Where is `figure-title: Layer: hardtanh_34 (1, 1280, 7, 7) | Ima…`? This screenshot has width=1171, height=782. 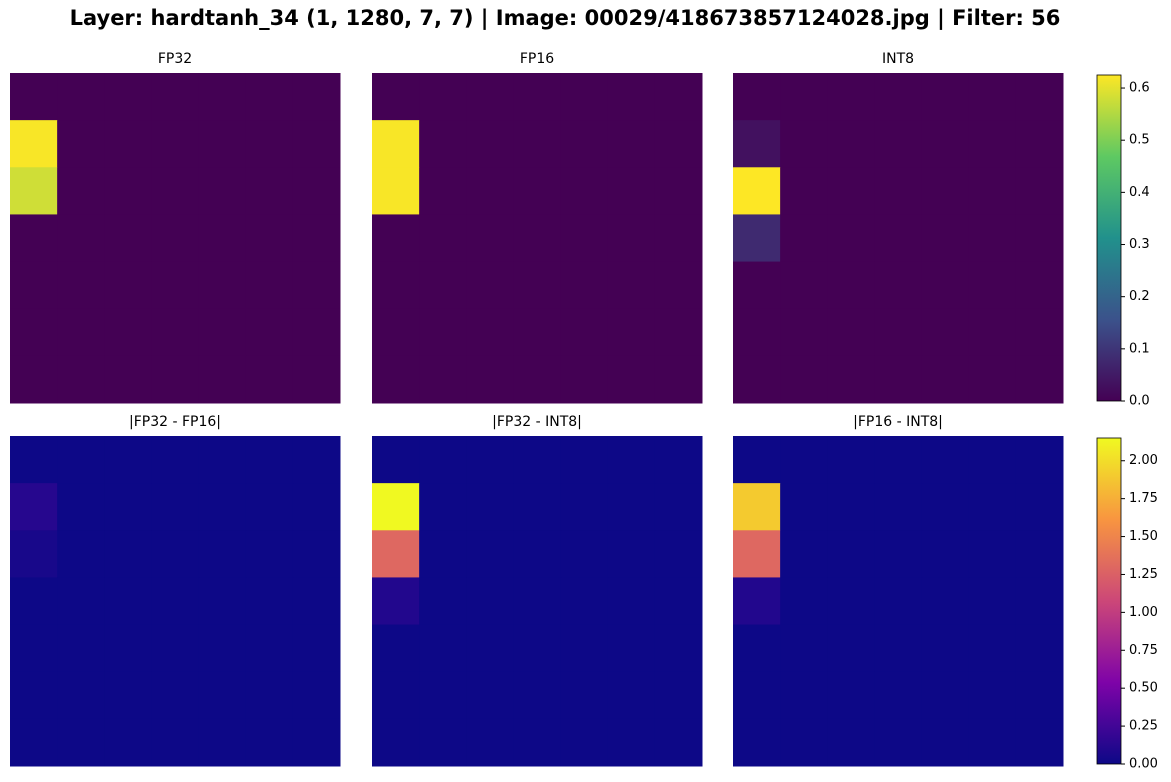 figure-title: Layer: hardtanh_34 (1, 1280, 7, 7) | Ima… is located at coordinates (565, 18).